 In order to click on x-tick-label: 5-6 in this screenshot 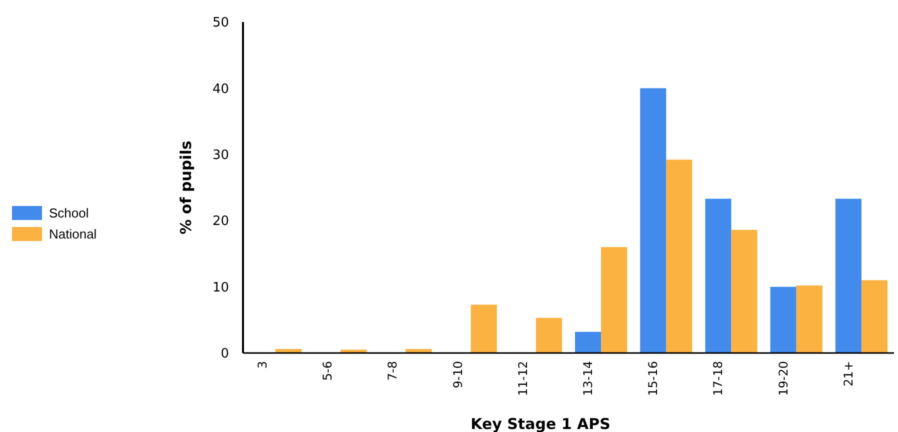, I will do `click(327, 371)`.